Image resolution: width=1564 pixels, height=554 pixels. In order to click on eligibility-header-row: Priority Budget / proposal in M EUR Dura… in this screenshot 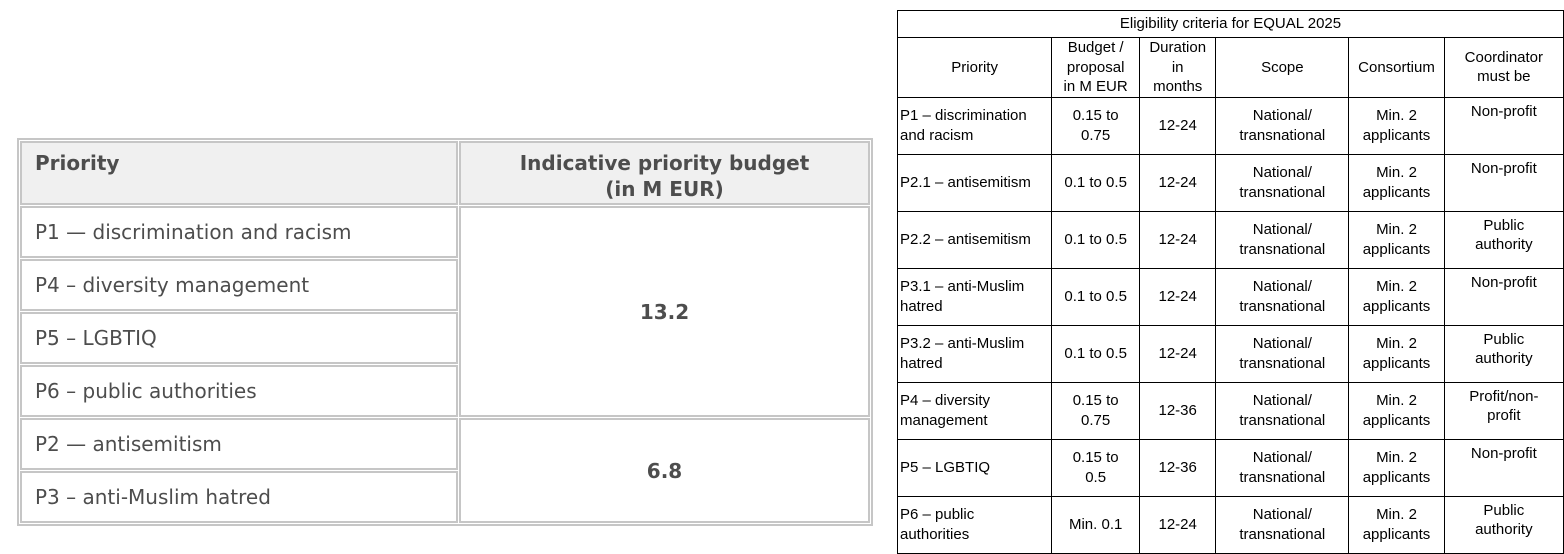, I will do `click(1230, 67)`.